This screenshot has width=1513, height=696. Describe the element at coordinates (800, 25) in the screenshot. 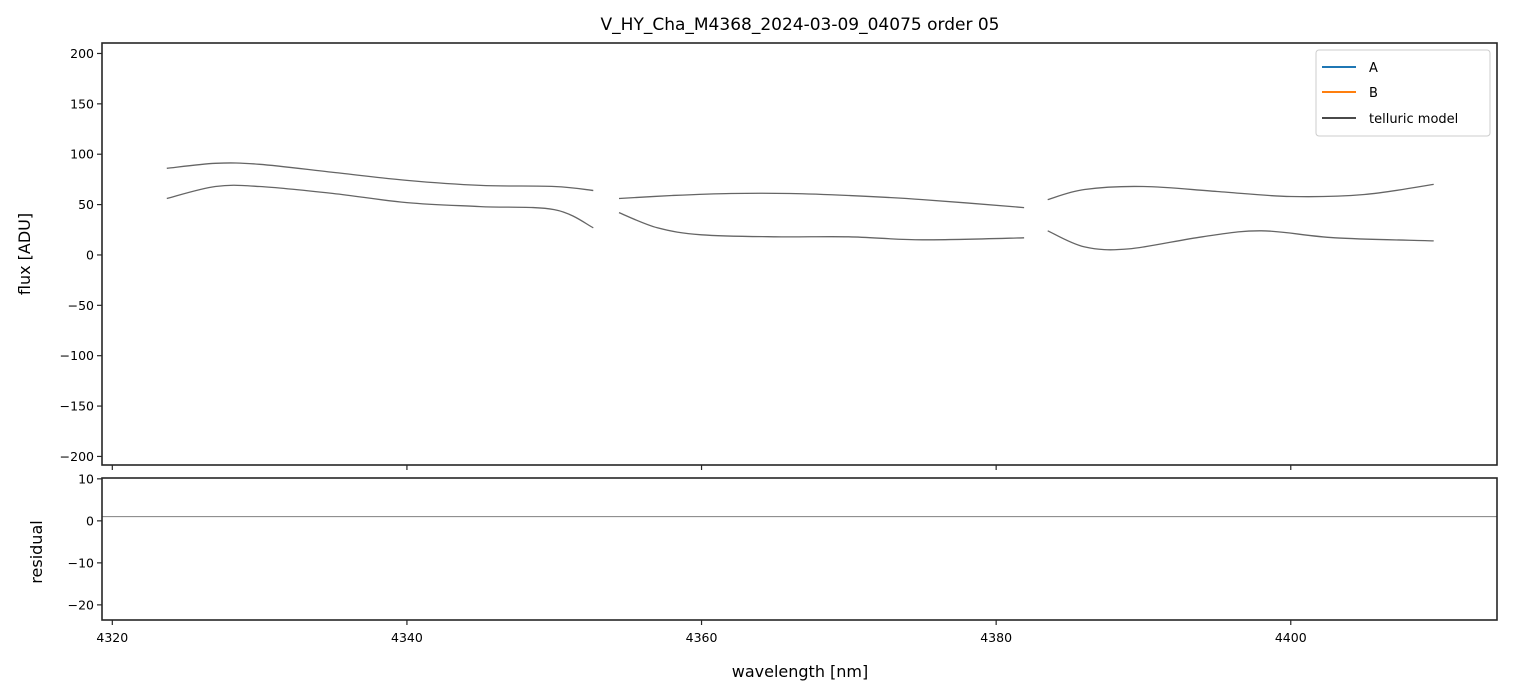

I see `chart-title: V_HY_Cha_M4368_2024-03-09_04075 order 05` at that location.